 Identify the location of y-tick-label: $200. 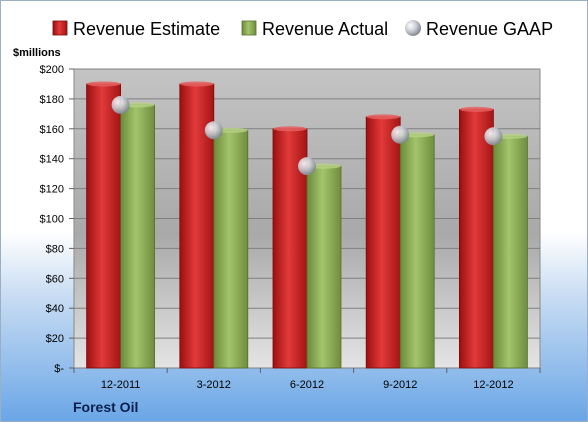
(52, 70).